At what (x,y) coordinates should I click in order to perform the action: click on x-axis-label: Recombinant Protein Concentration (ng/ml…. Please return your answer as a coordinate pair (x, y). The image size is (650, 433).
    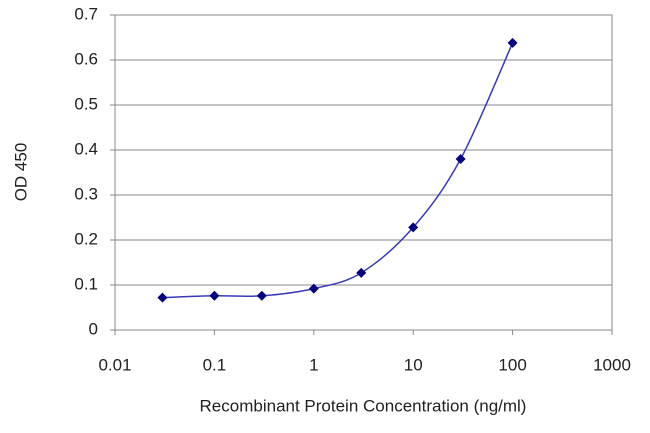
    Looking at the image, I should click on (363, 405).